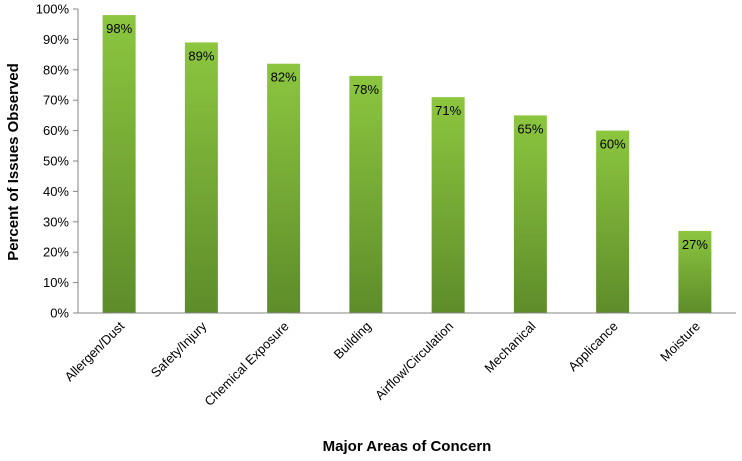  Describe the element at coordinates (695, 244) in the screenshot. I see `bar-data-label: 27%` at that location.